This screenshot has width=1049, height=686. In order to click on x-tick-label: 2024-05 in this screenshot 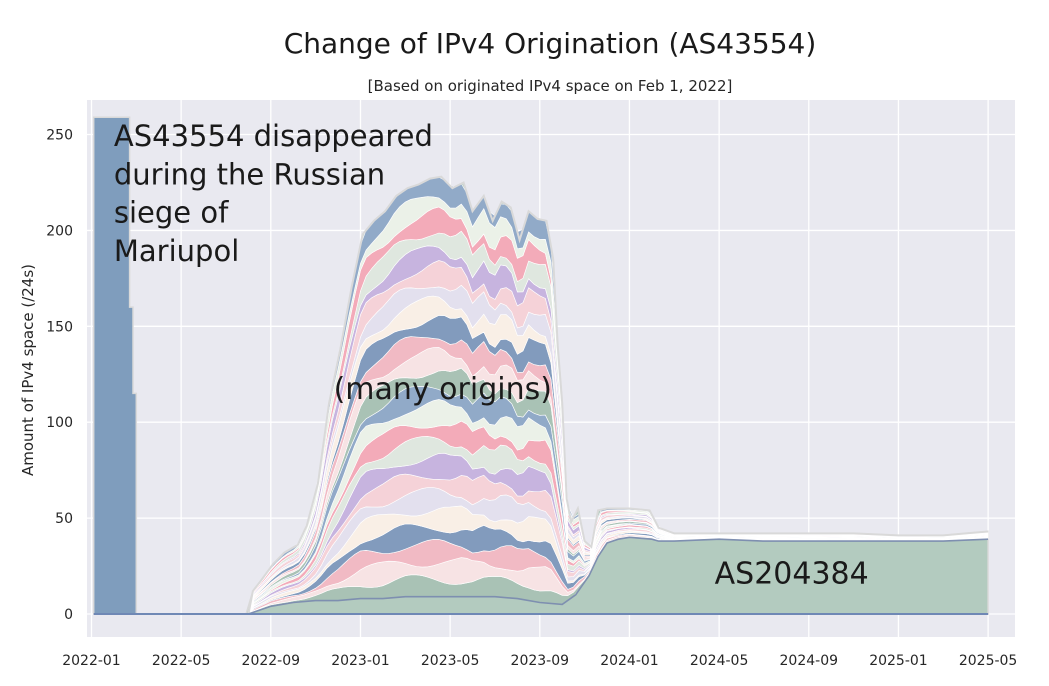, I will do `click(719, 661)`.